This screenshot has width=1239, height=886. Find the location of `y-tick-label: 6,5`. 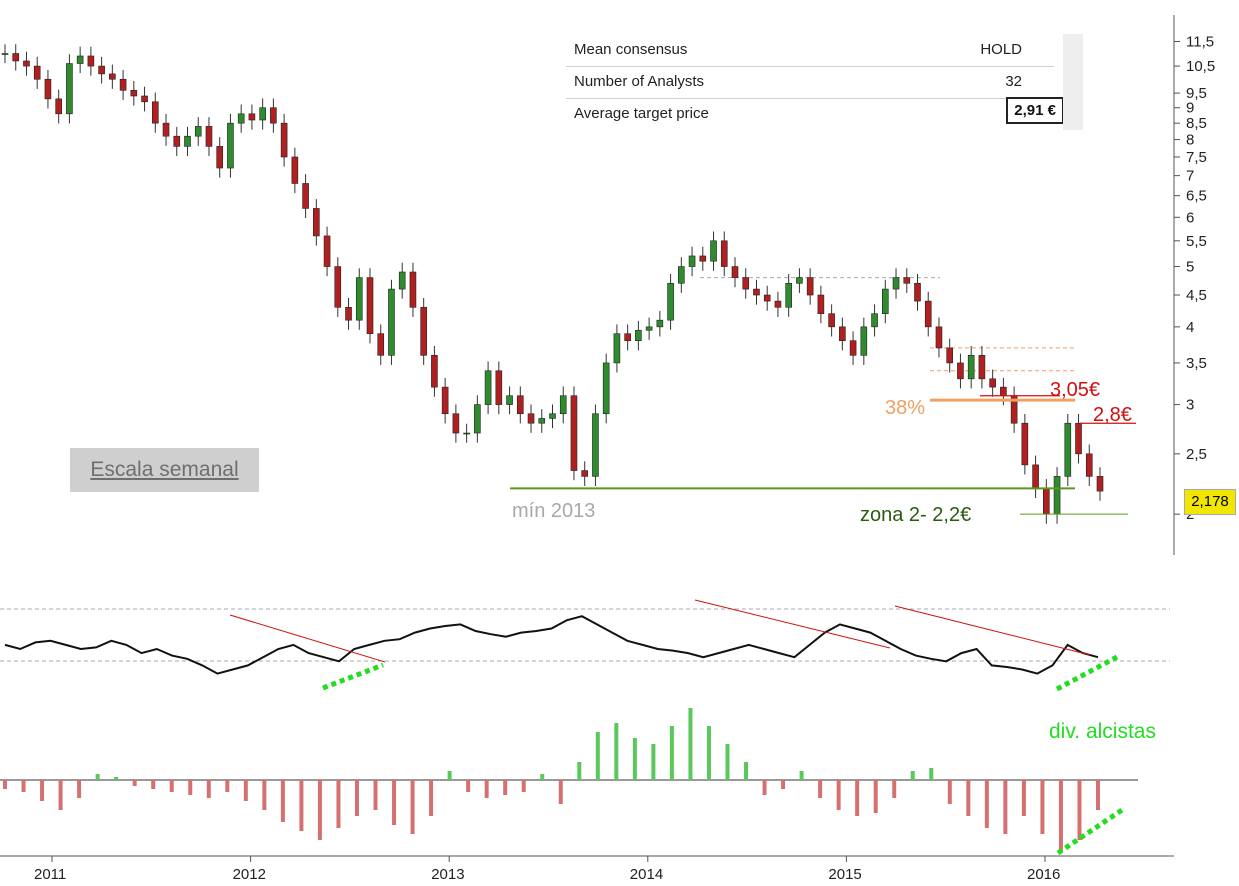

y-tick-label: 6,5 is located at coordinates (1196, 196).